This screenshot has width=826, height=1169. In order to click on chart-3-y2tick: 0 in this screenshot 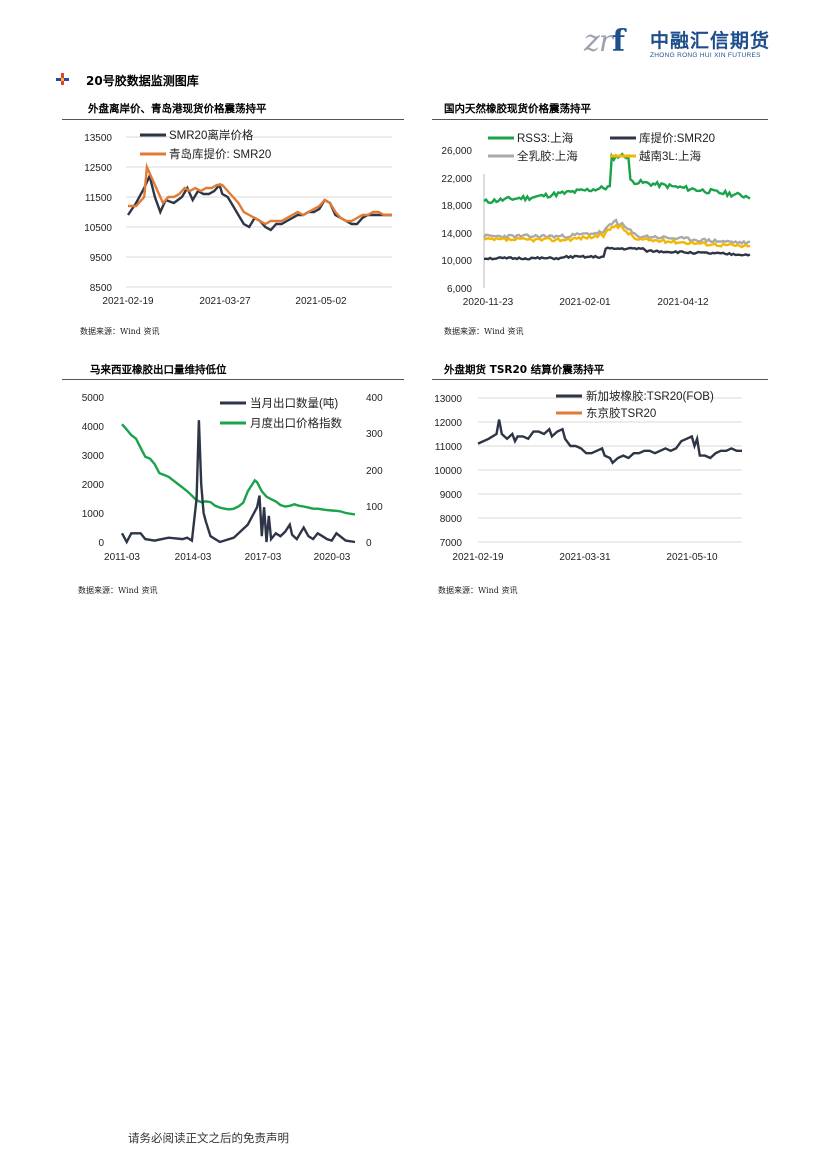, I will do `click(369, 543)`.